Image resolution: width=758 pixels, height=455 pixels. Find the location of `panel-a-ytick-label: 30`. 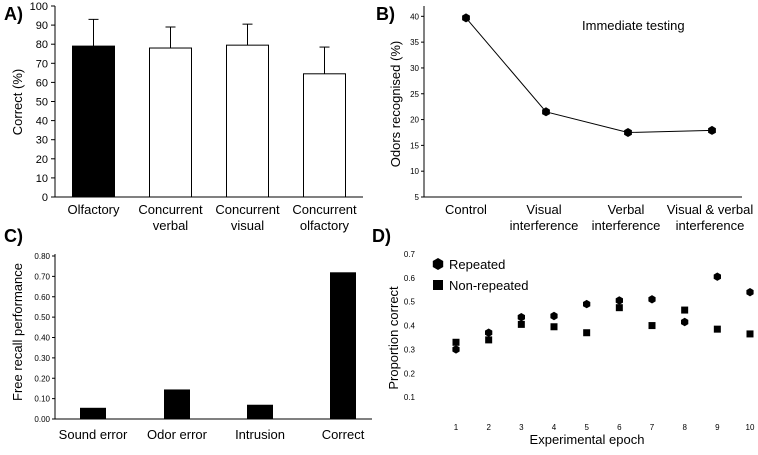

panel-a-ytick-label: 30 is located at coordinates (42, 141).